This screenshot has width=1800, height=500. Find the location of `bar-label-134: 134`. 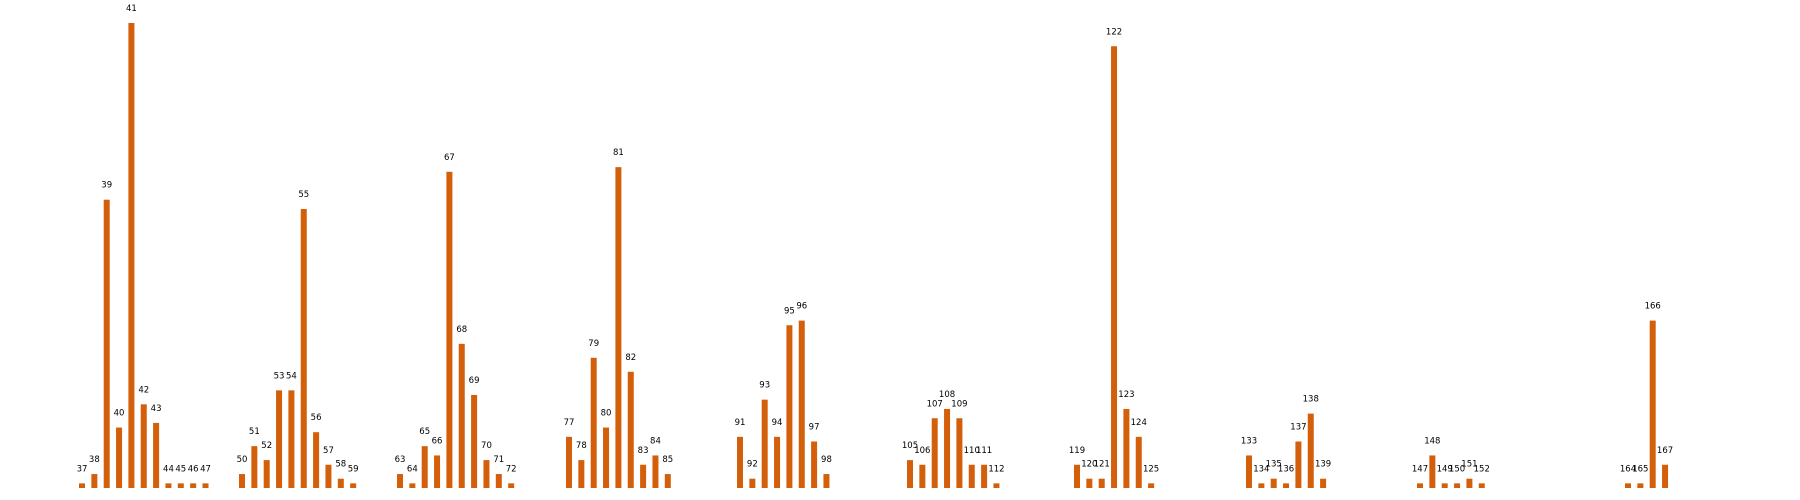

bar-label-134: 134 is located at coordinates (1261, 469).